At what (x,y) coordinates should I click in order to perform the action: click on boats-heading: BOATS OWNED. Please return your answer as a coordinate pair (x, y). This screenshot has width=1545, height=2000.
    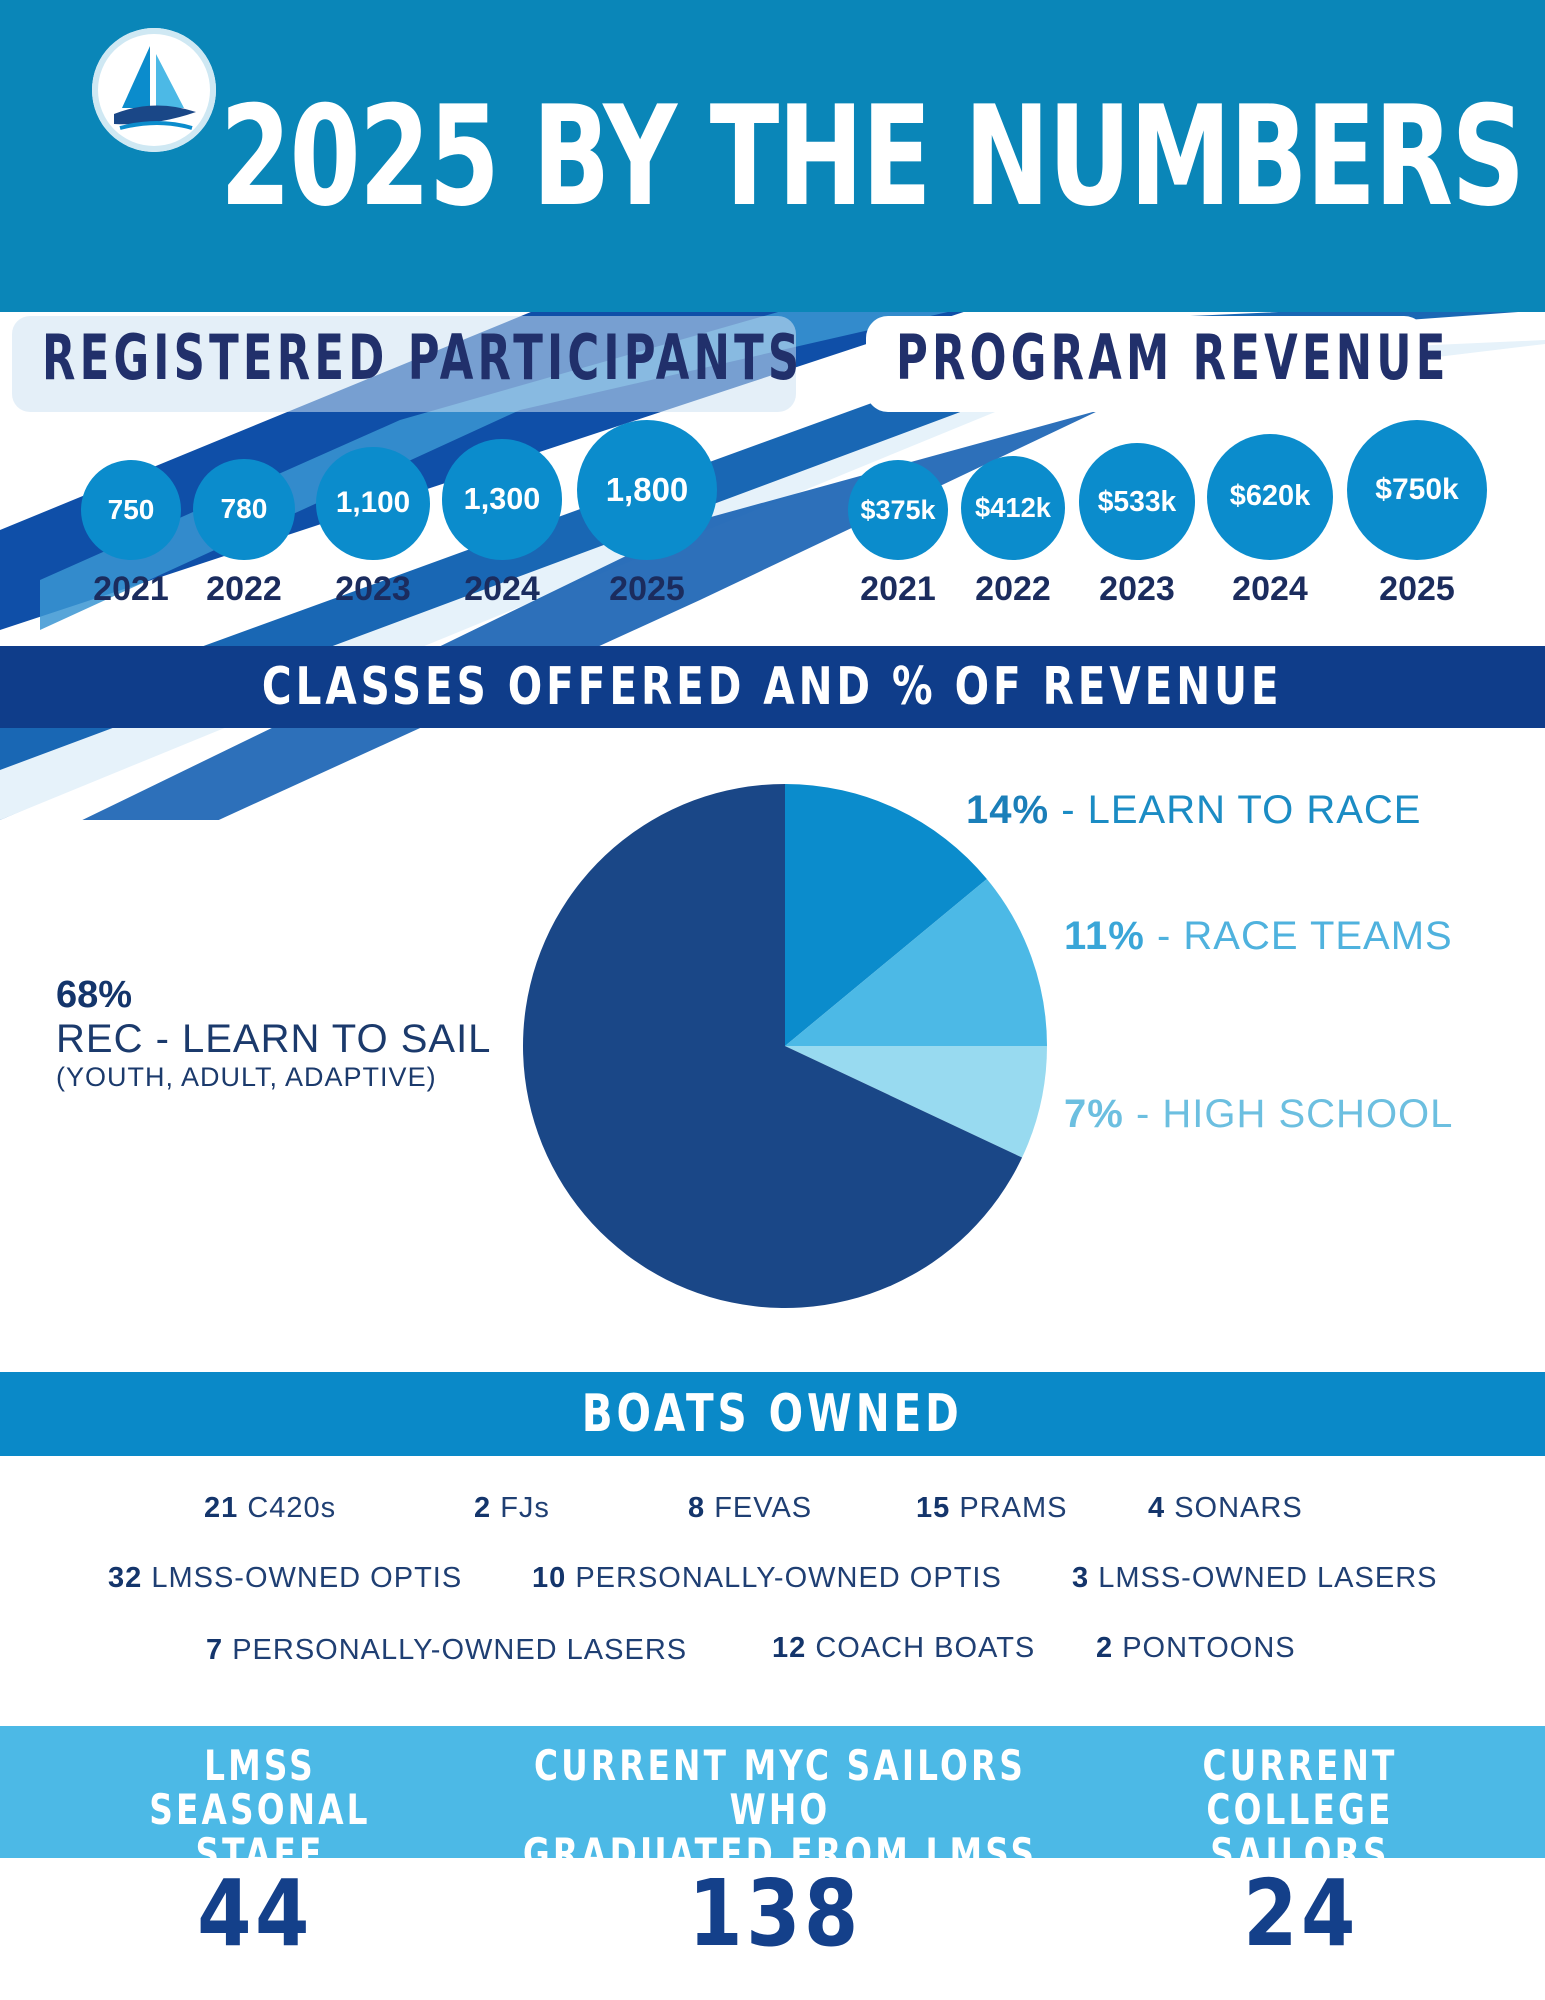
    Looking at the image, I should click on (772, 1414).